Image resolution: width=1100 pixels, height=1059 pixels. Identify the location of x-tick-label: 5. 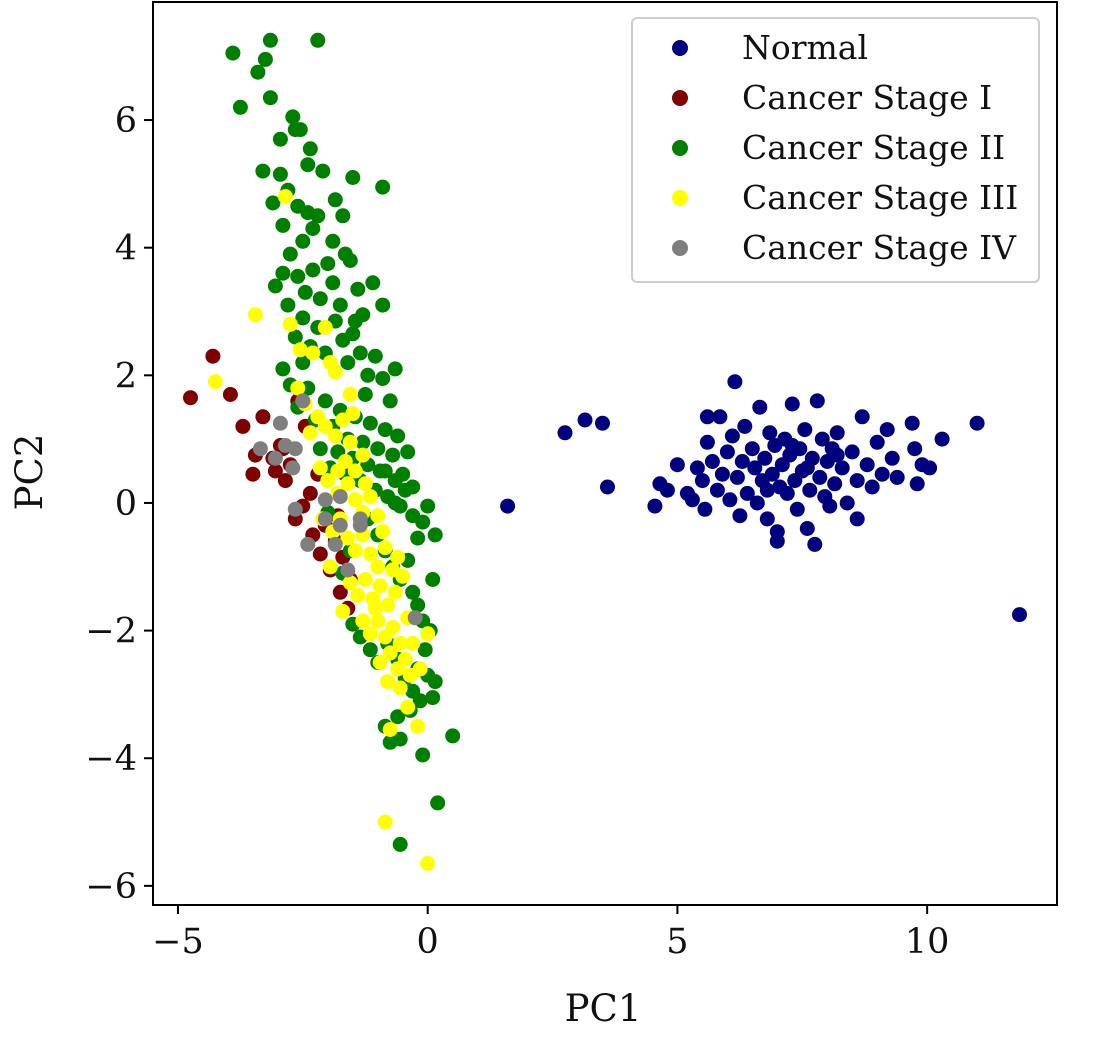
(677, 942).